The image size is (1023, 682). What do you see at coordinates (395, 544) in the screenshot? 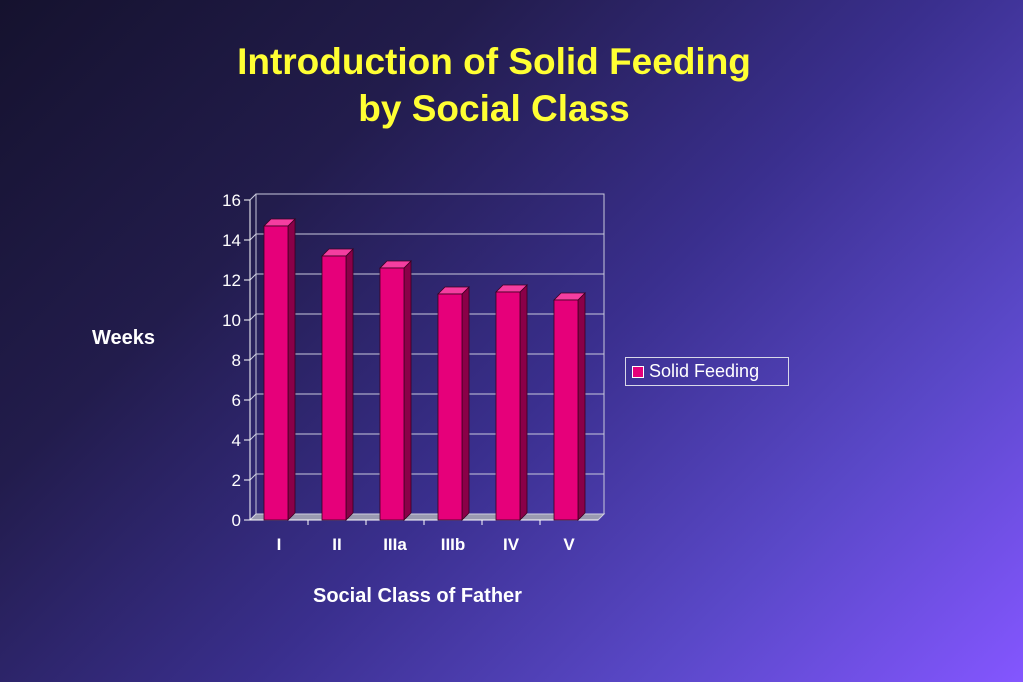
I see `x-tick-label: IIIa` at bounding box center [395, 544].